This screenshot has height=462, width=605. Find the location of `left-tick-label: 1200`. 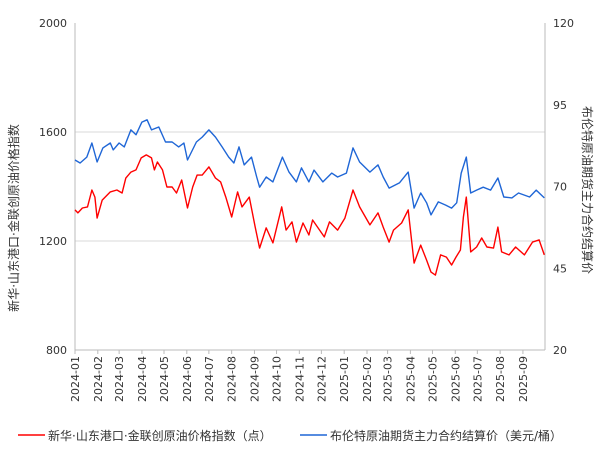

left-tick-label: 1200 is located at coordinates (53, 241).